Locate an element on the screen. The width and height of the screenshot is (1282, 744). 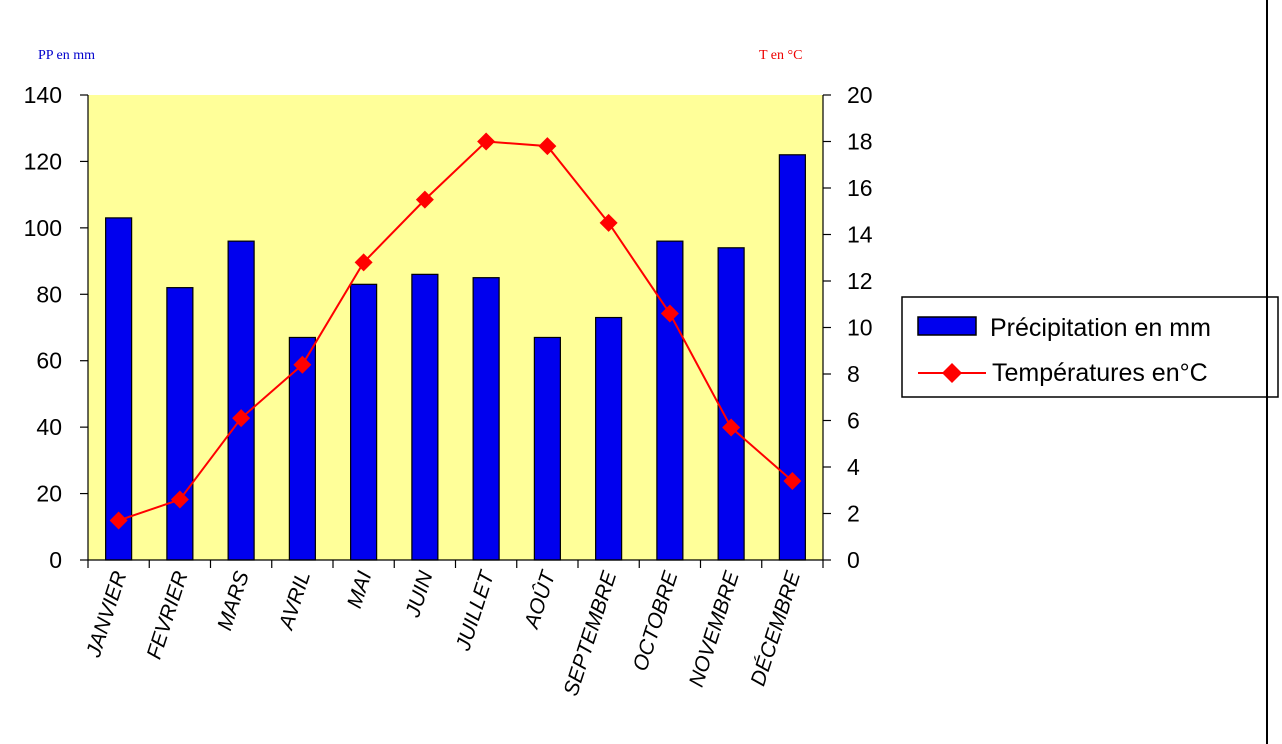
bar-avril is located at coordinates (302, 448).